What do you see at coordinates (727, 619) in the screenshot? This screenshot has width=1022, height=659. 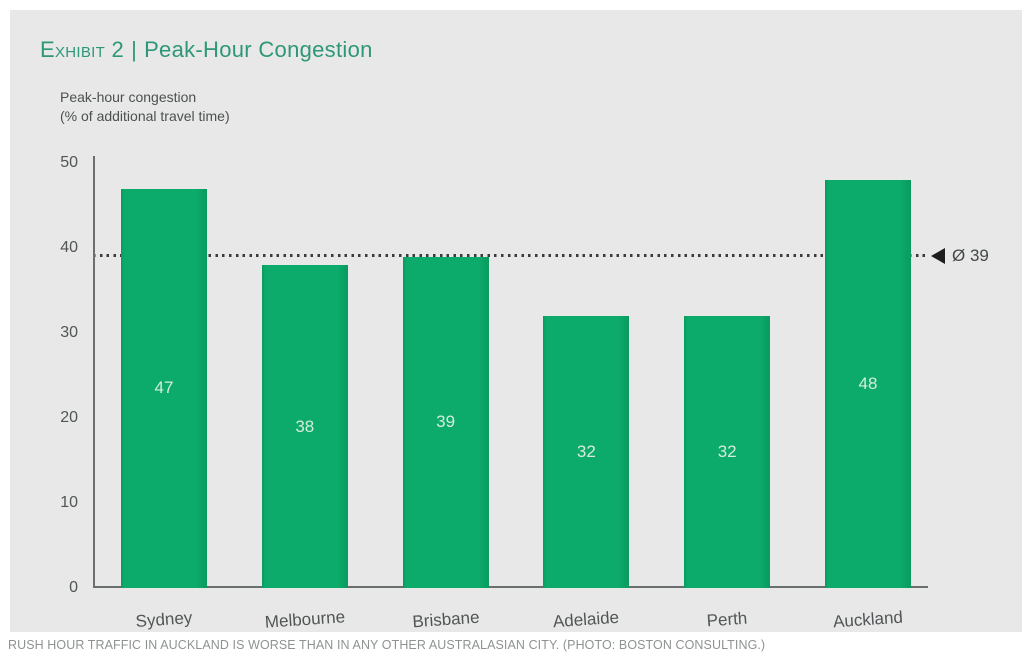 I see `x-axis-label-perth: Perth` at bounding box center [727, 619].